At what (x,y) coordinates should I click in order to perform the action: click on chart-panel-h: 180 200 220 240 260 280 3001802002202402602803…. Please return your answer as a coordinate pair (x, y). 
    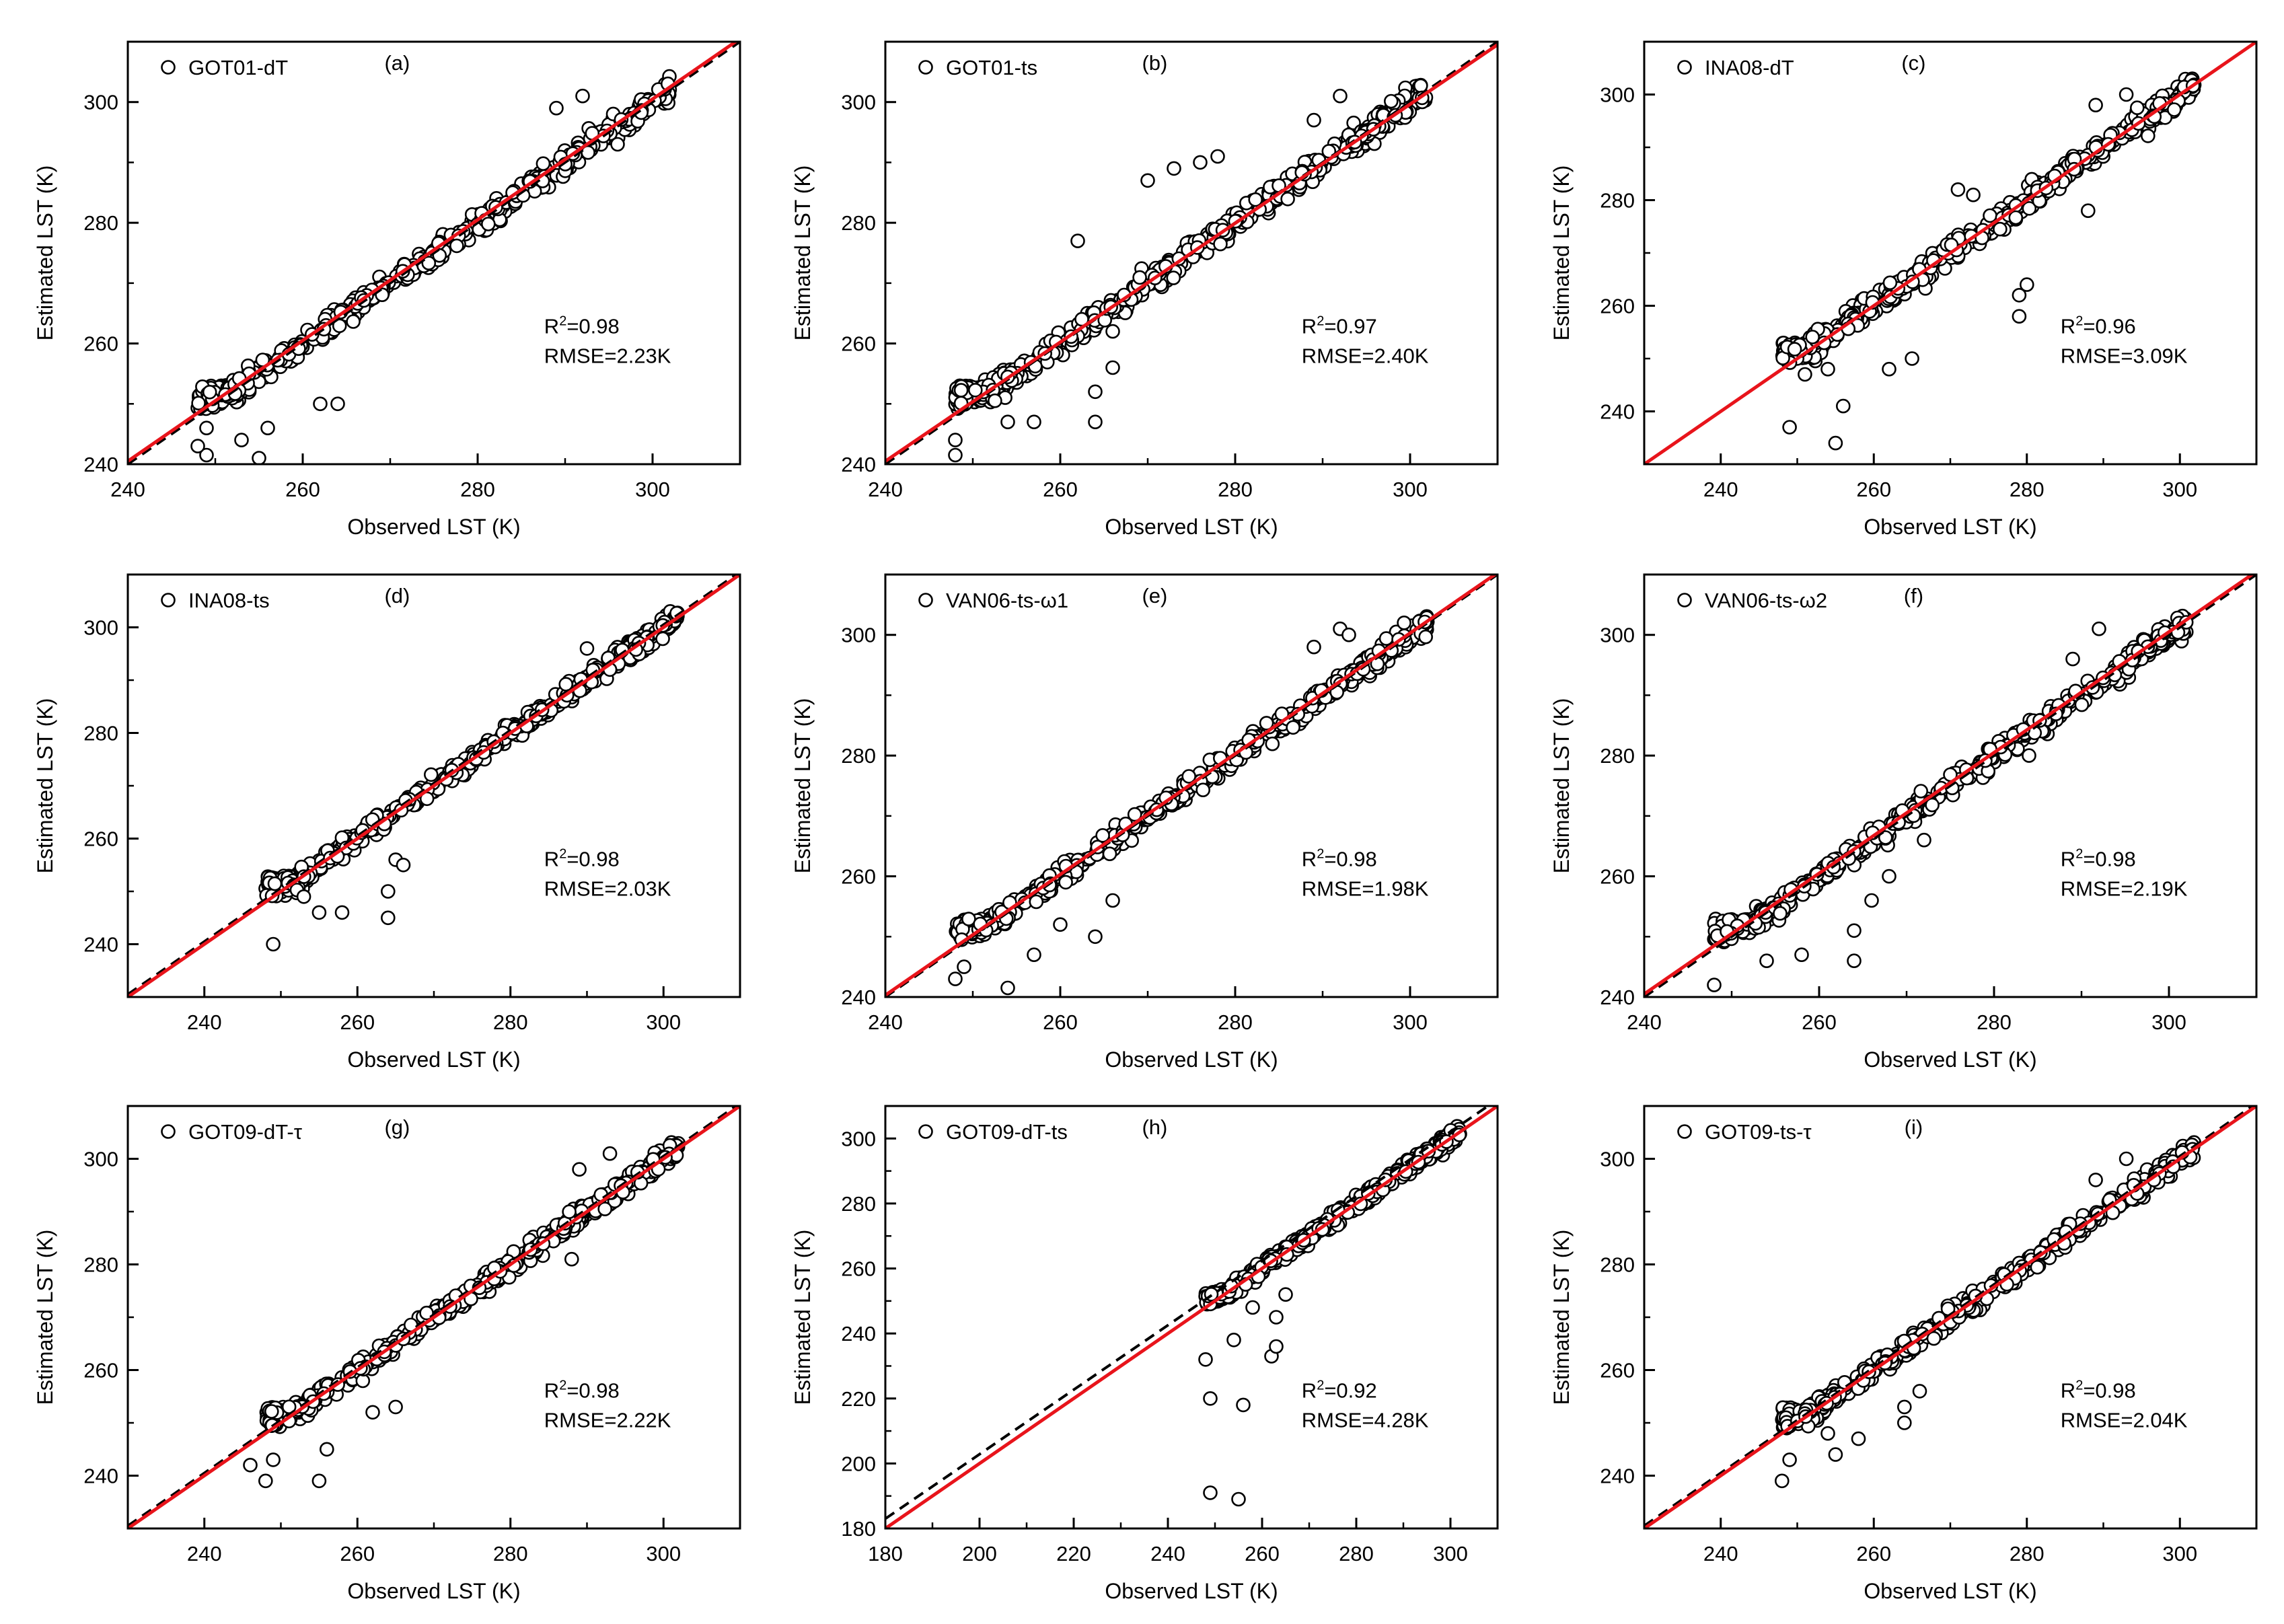
    Looking at the image, I should click on (1145, 1354).